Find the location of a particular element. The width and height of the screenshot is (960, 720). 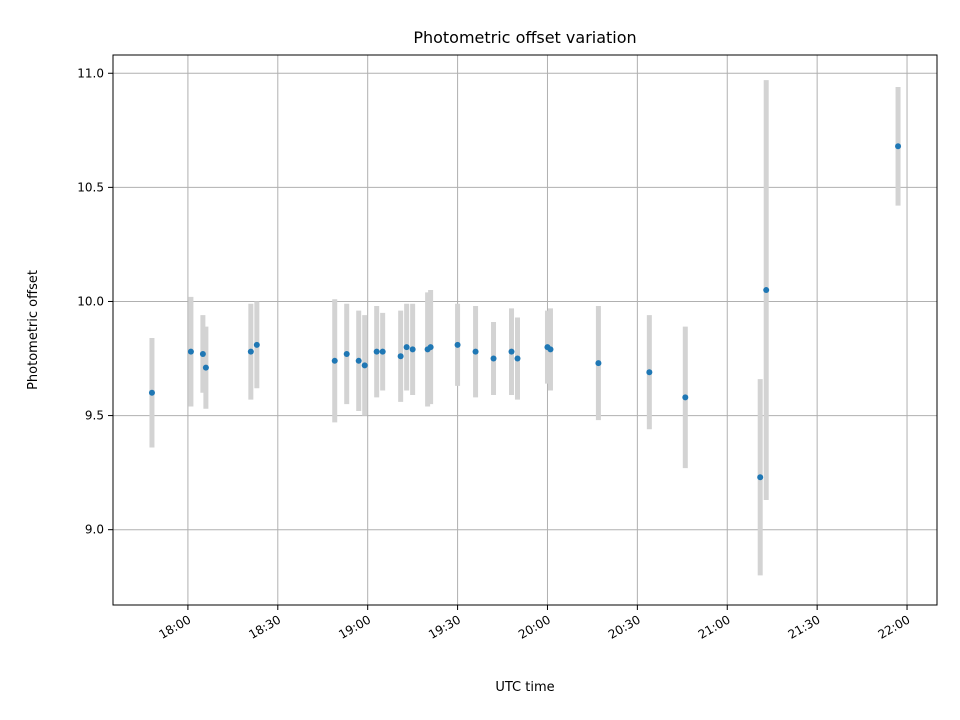

y-tick-label: 10.0 is located at coordinates (90, 301).